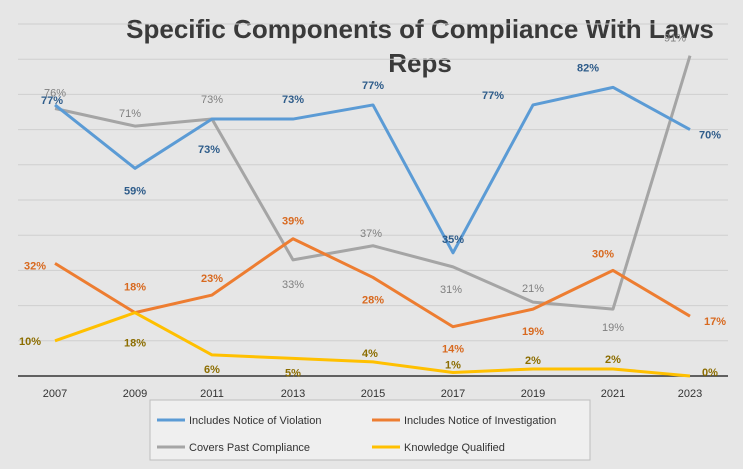 The width and height of the screenshot is (743, 469). I want to click on data-label: 31%, so click(451, 290).